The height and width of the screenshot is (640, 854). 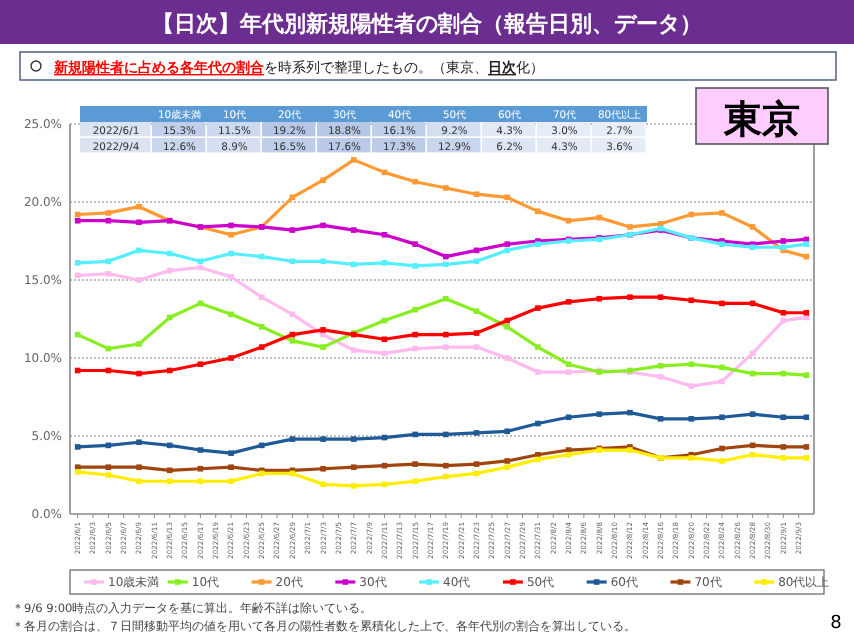 I want to click on title-band: 【日次】年代別新規陽性者の割合（報告日別、データ）, so click(x=427, y=22).